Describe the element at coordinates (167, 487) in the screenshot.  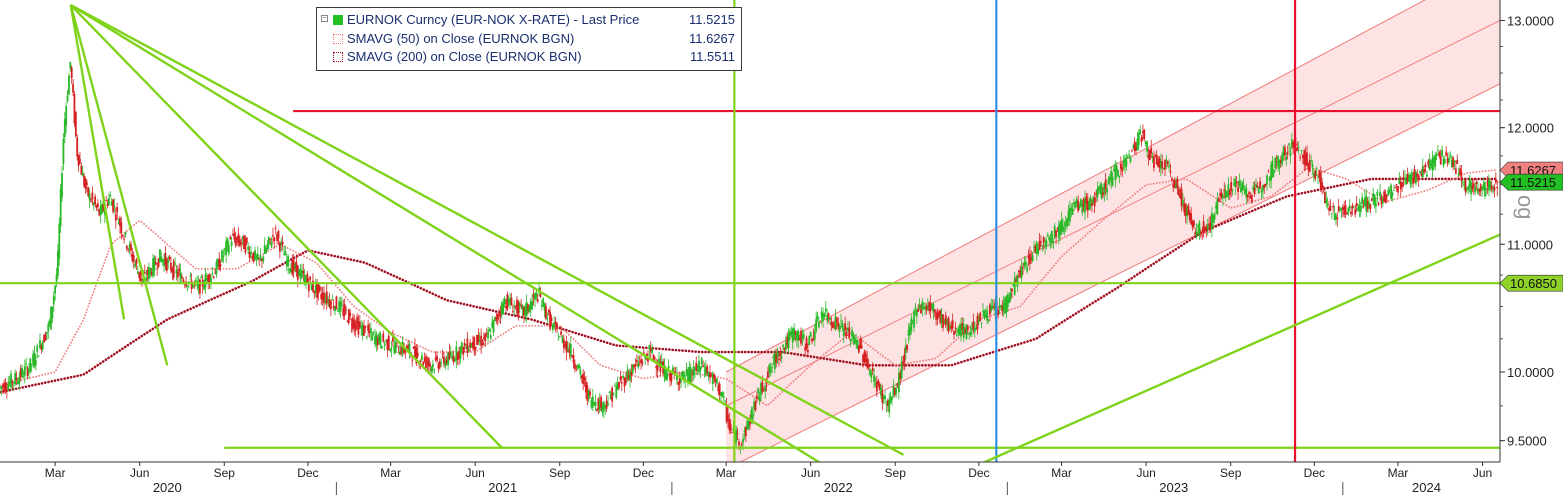
I see `x-year-label: 2020` at that location.